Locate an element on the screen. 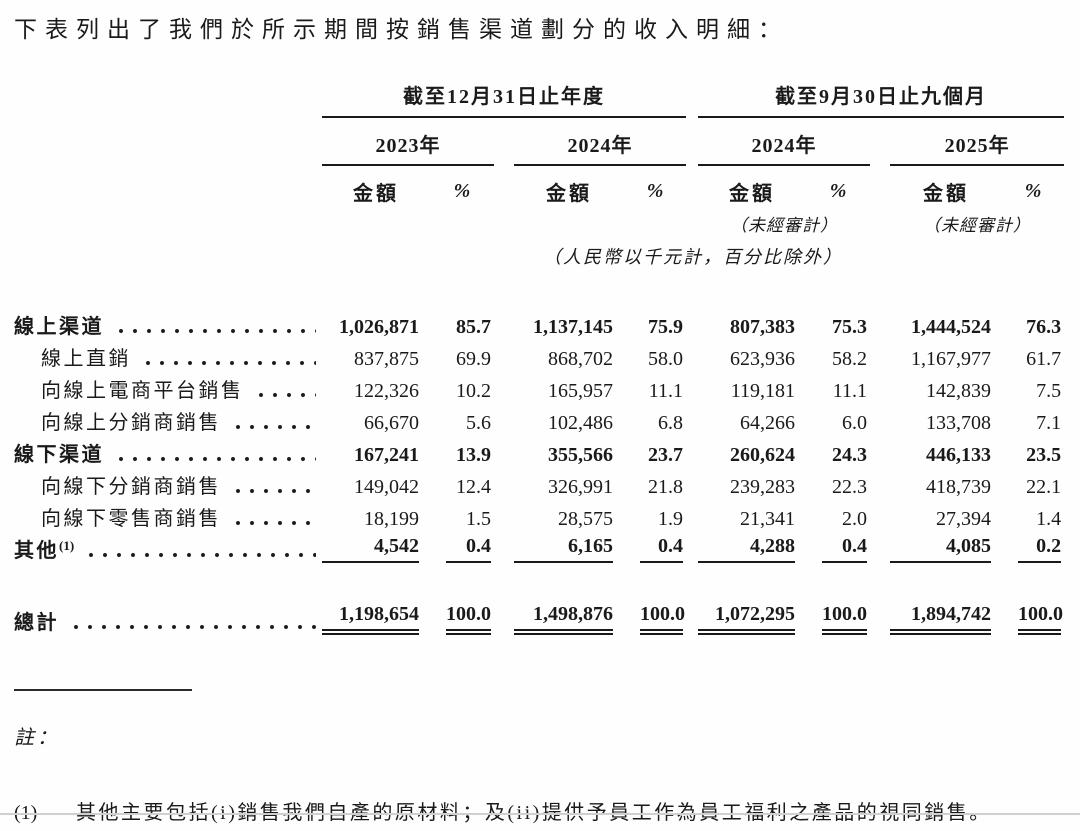 The width and height of the screenshot is (1080, 831). cell-amount: 837,875 is located at coordinates (386, 359).